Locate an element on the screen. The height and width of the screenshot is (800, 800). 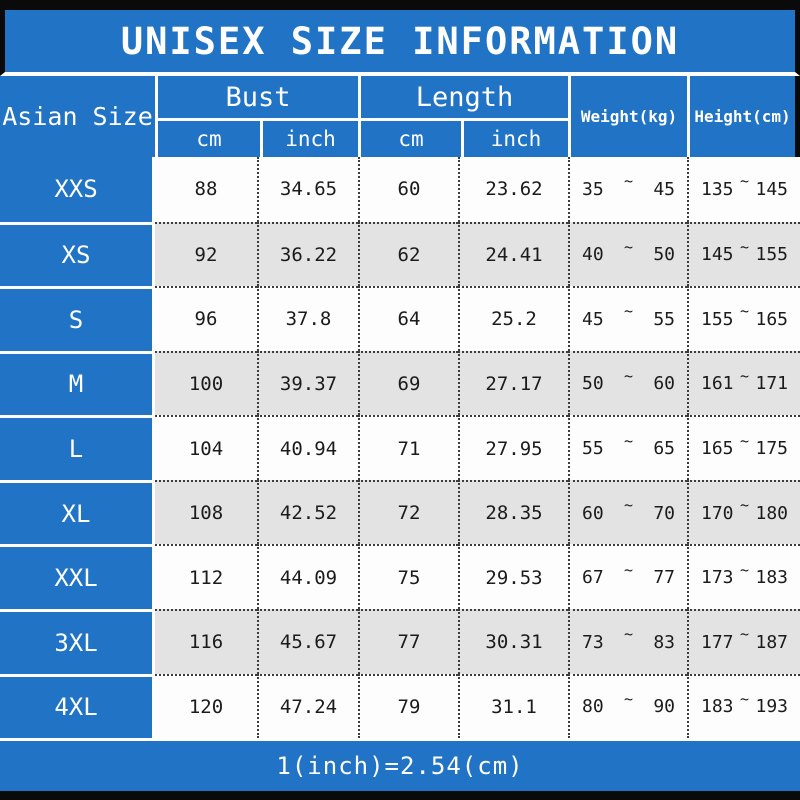
weight-range: 55 ~65 is located at coordinates (627, 447).